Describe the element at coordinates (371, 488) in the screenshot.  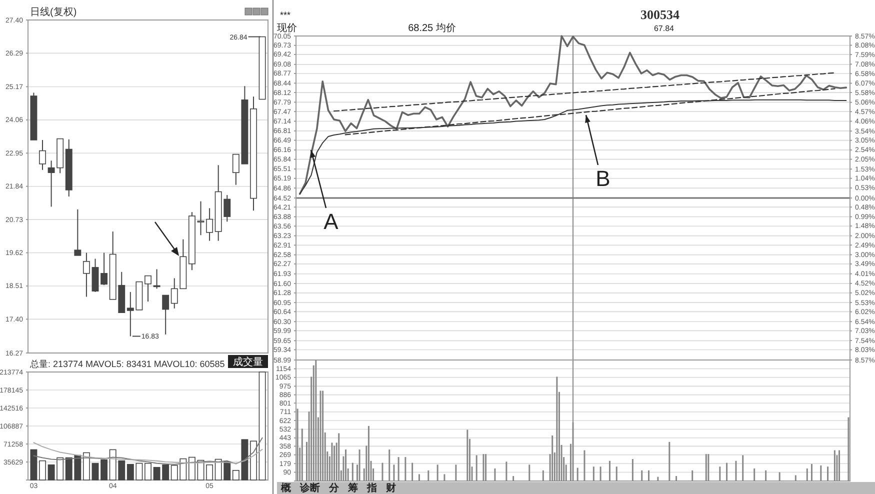
I see `text: 指` at that location.